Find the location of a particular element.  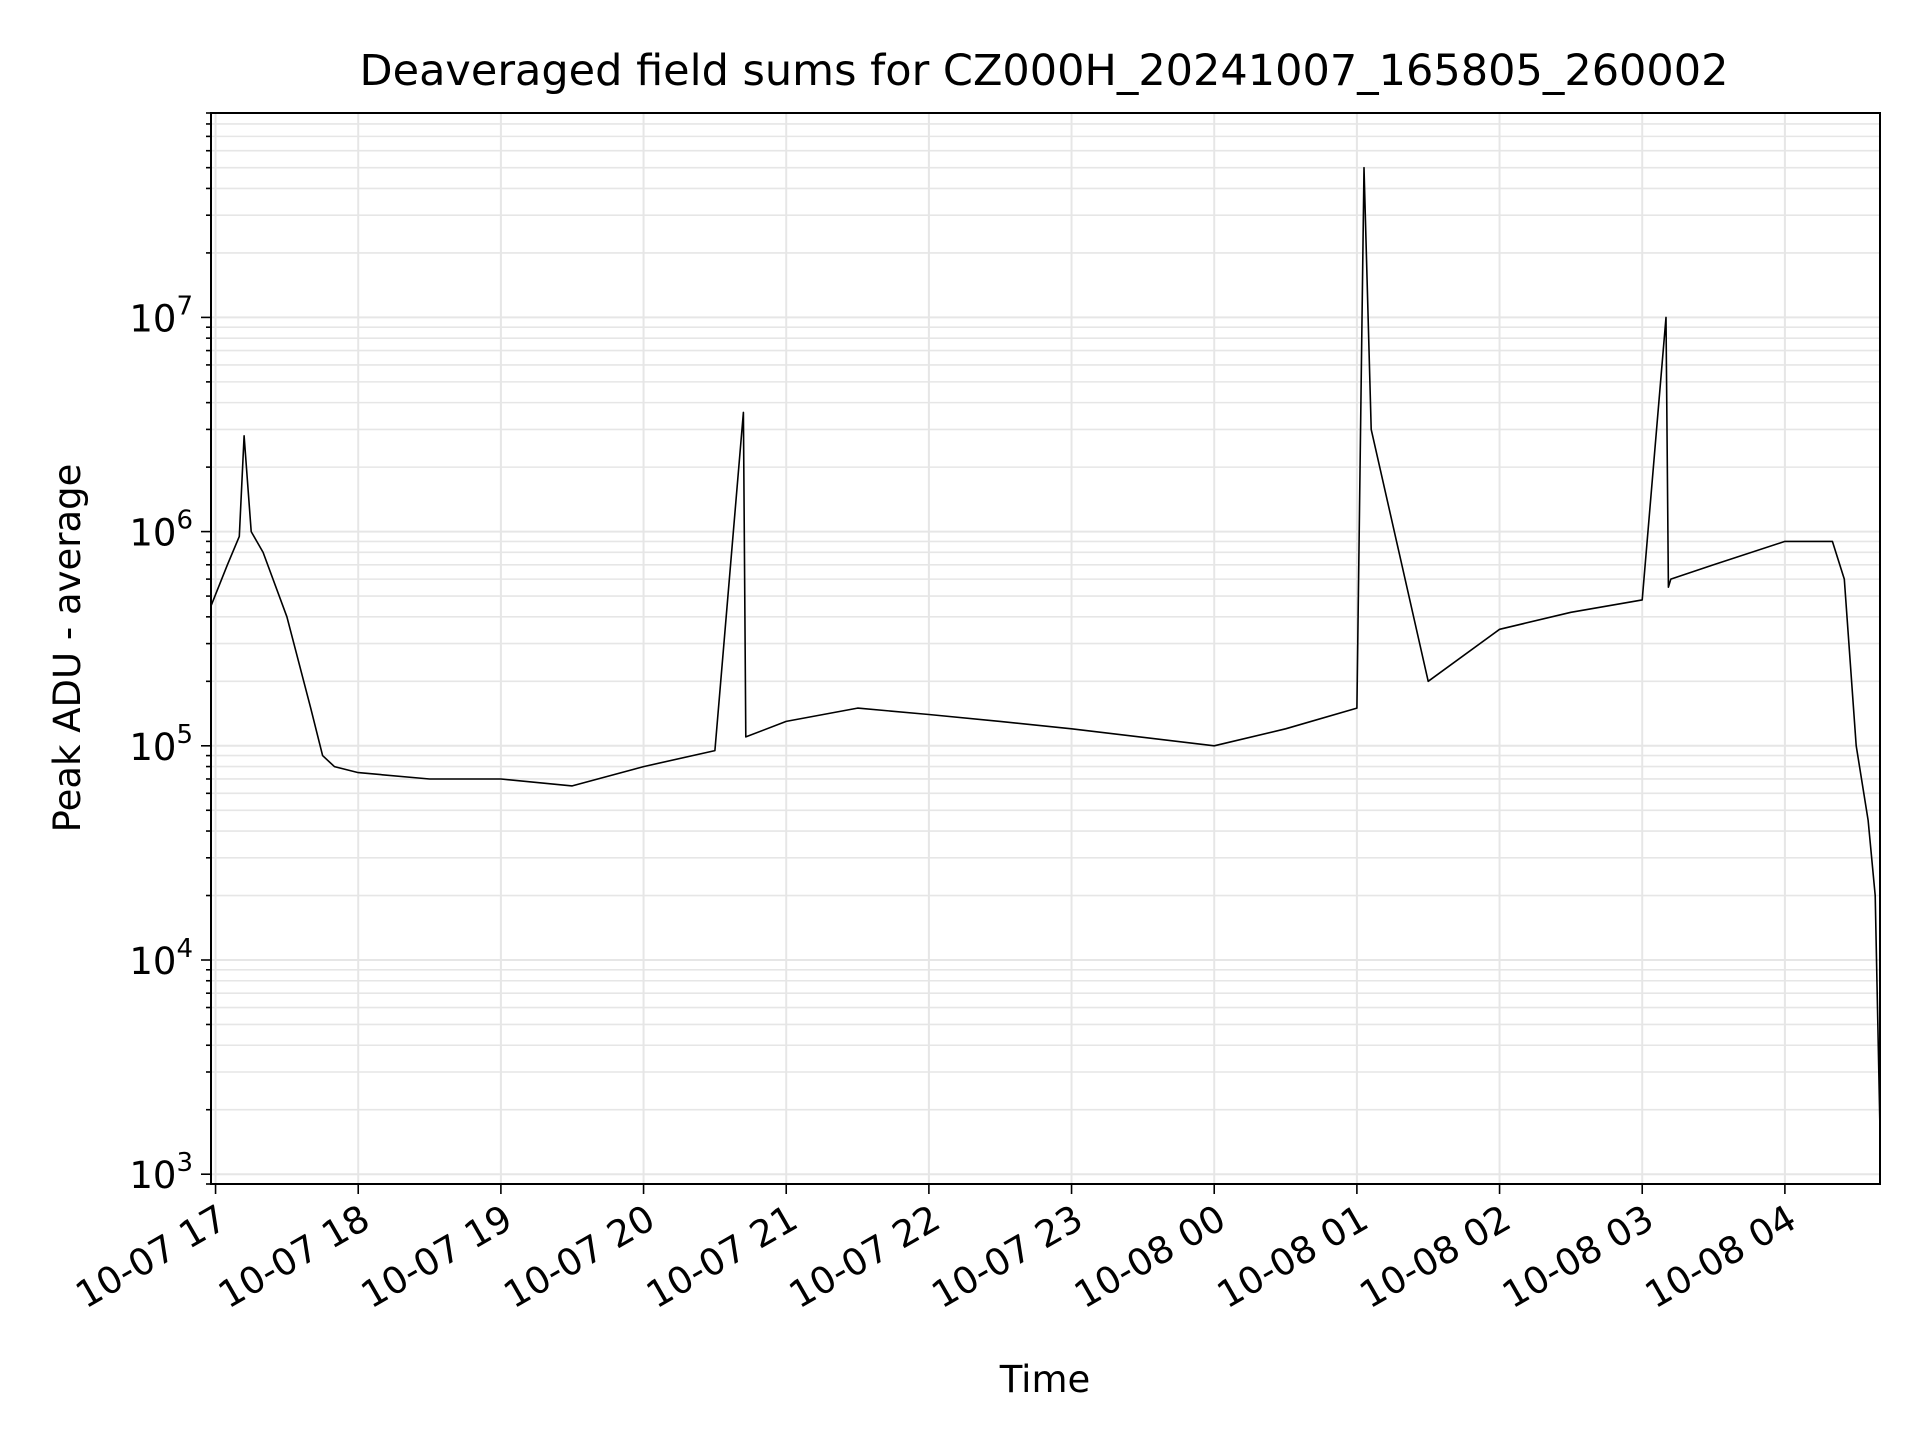

y-tick-label: 10⁵ is located at coordinates (161, 744).